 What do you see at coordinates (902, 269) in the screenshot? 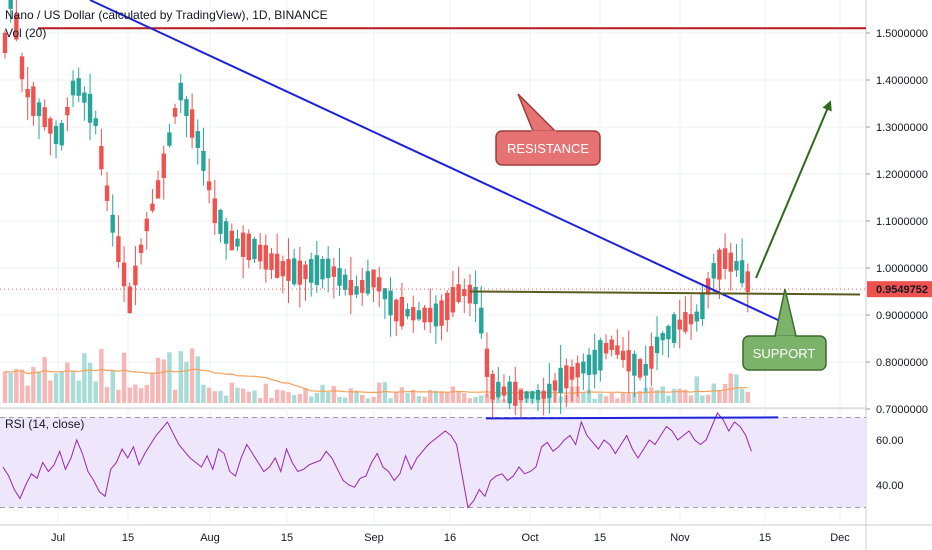
I see `price-tick-label: 1.0000000` at bounding box center [902, 269].